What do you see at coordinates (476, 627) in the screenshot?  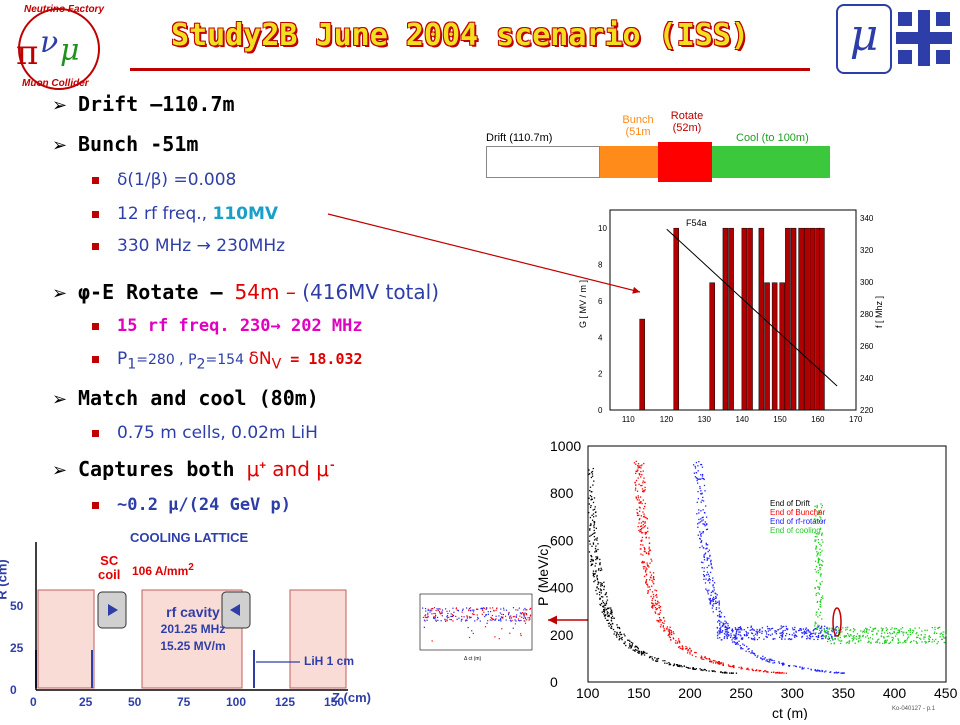 I see `small-plot-svg: Δ ct (m)` at bounding box center [476, 627].